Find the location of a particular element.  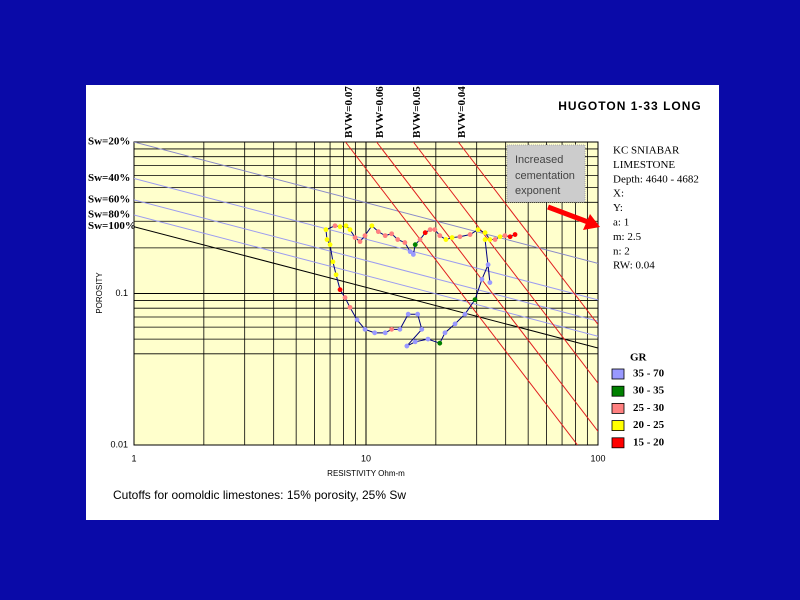

annotation-arrow is located at coordinates (568, 214).